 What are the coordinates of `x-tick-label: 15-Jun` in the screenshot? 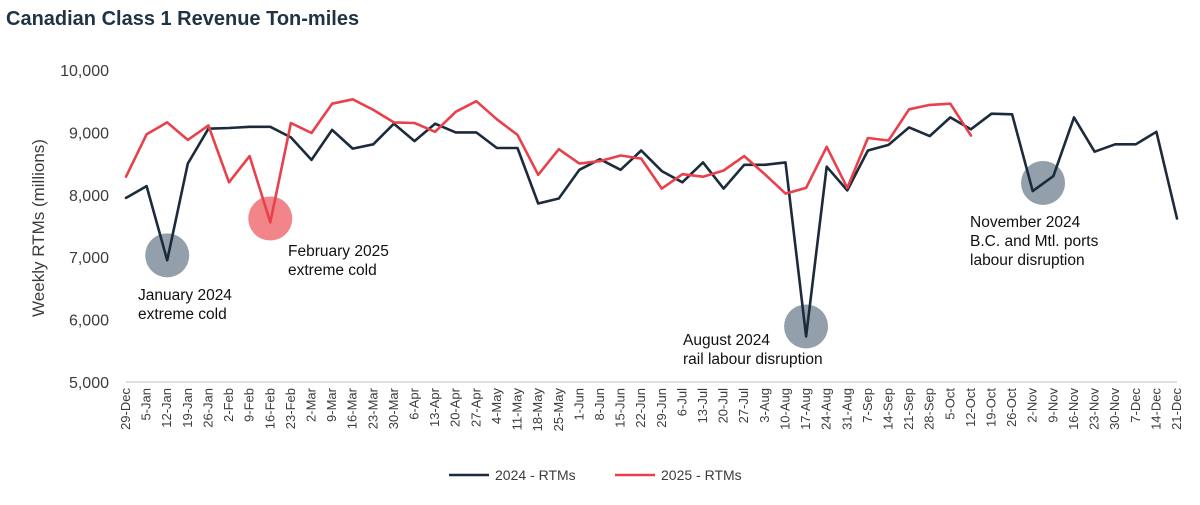 It's located at (620, 408).